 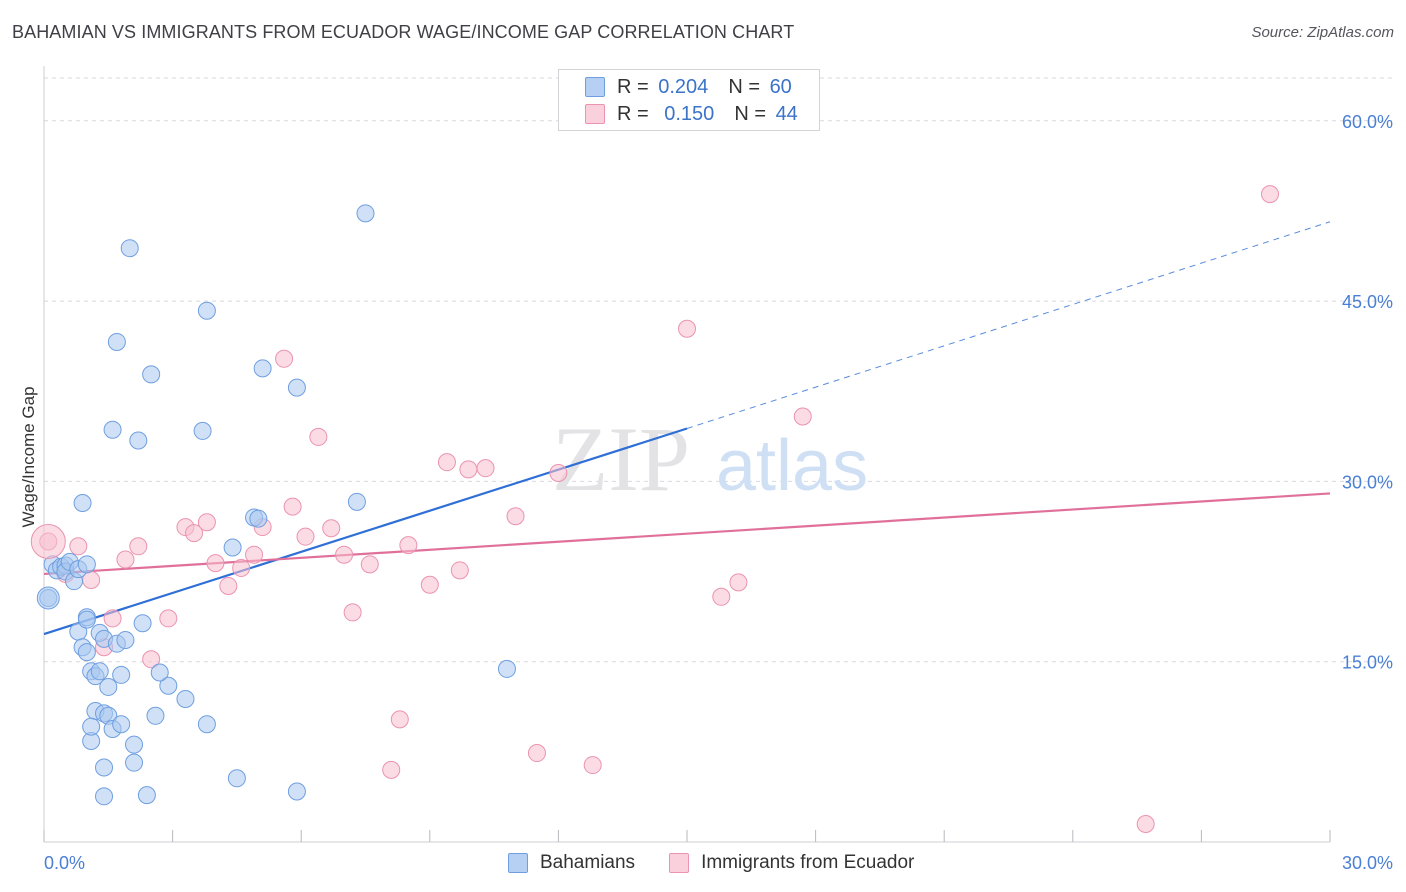 What do you see at coordinates (588, 862) in the screenshot?
I see `bottom-legend-label: Bahamians` at bounding box center [588, 862].